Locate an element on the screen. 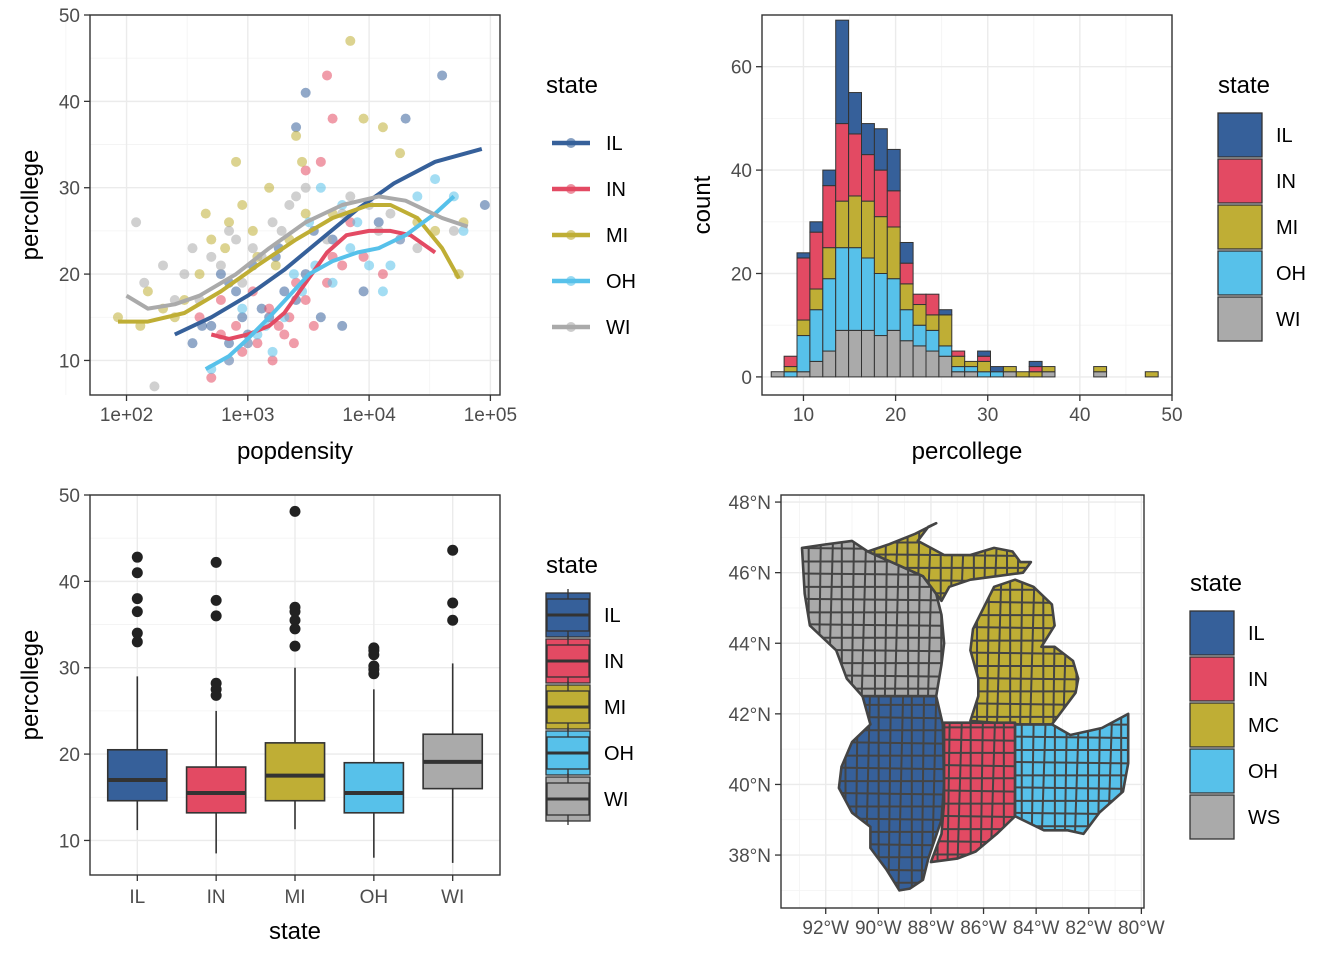 The image size is (1344, 960). y-tick-label: 0 is located at coordinates (746, 378).